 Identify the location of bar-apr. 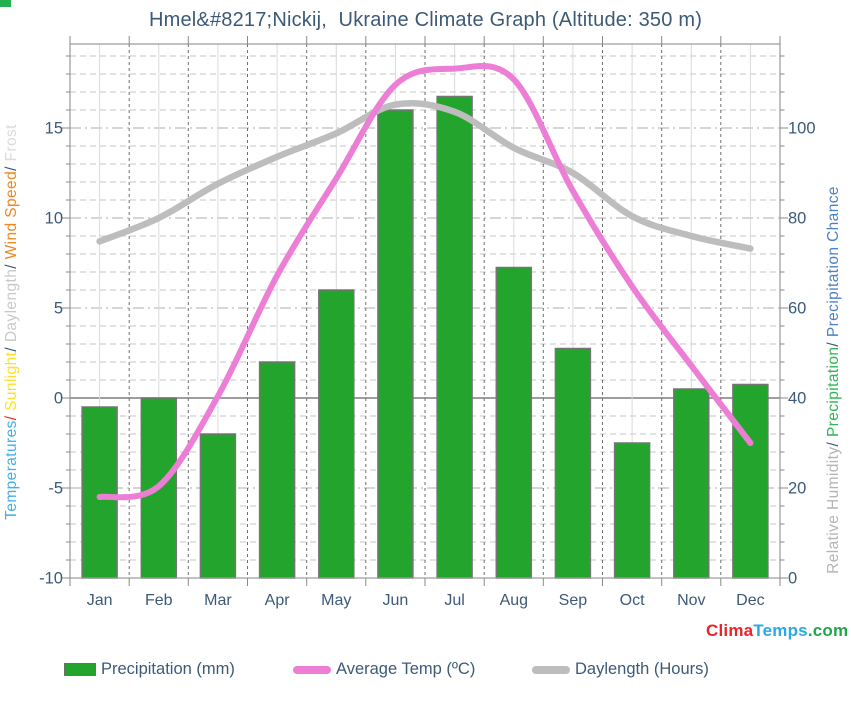
(277, 470).